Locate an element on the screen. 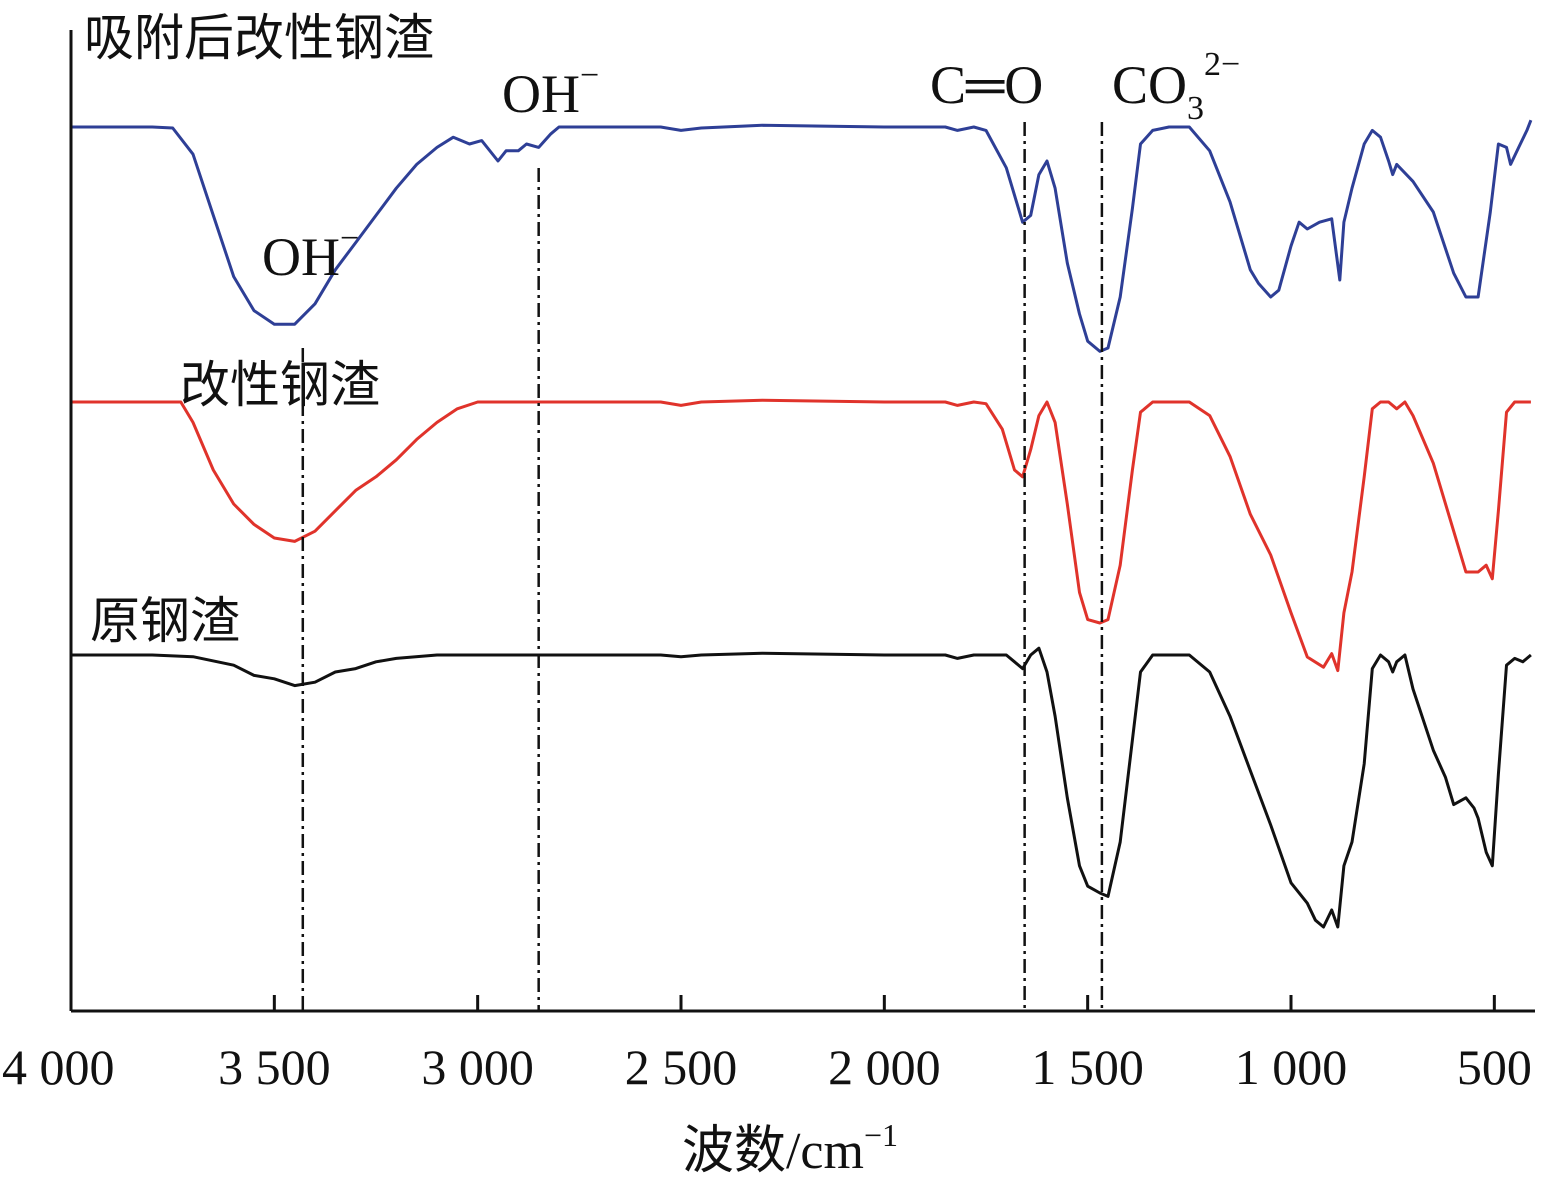 The image size is (1548, 1191). annotation-2: C═O is located at coordinates (986, 85).